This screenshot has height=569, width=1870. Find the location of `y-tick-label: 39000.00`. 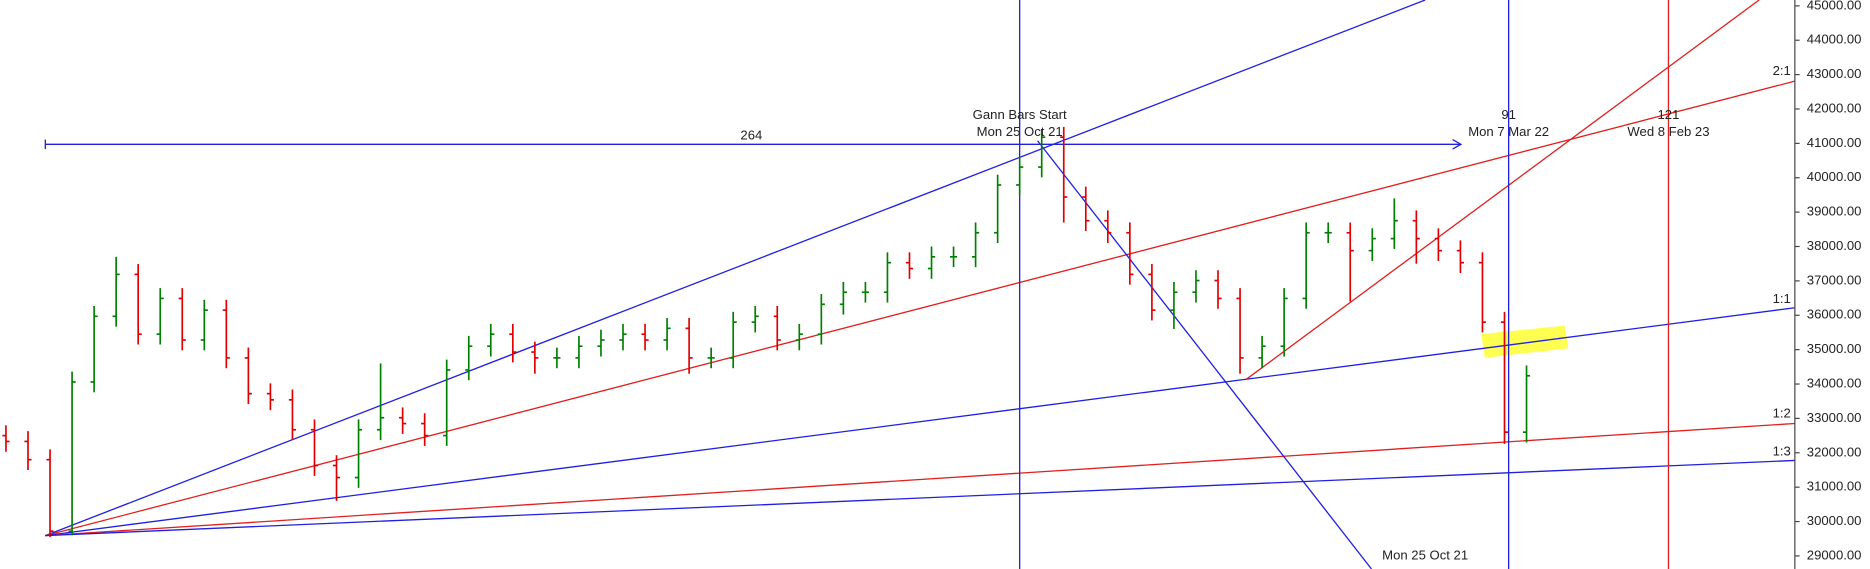

y-tick-label: 39000.00 is located at coordinates (1834, 211).